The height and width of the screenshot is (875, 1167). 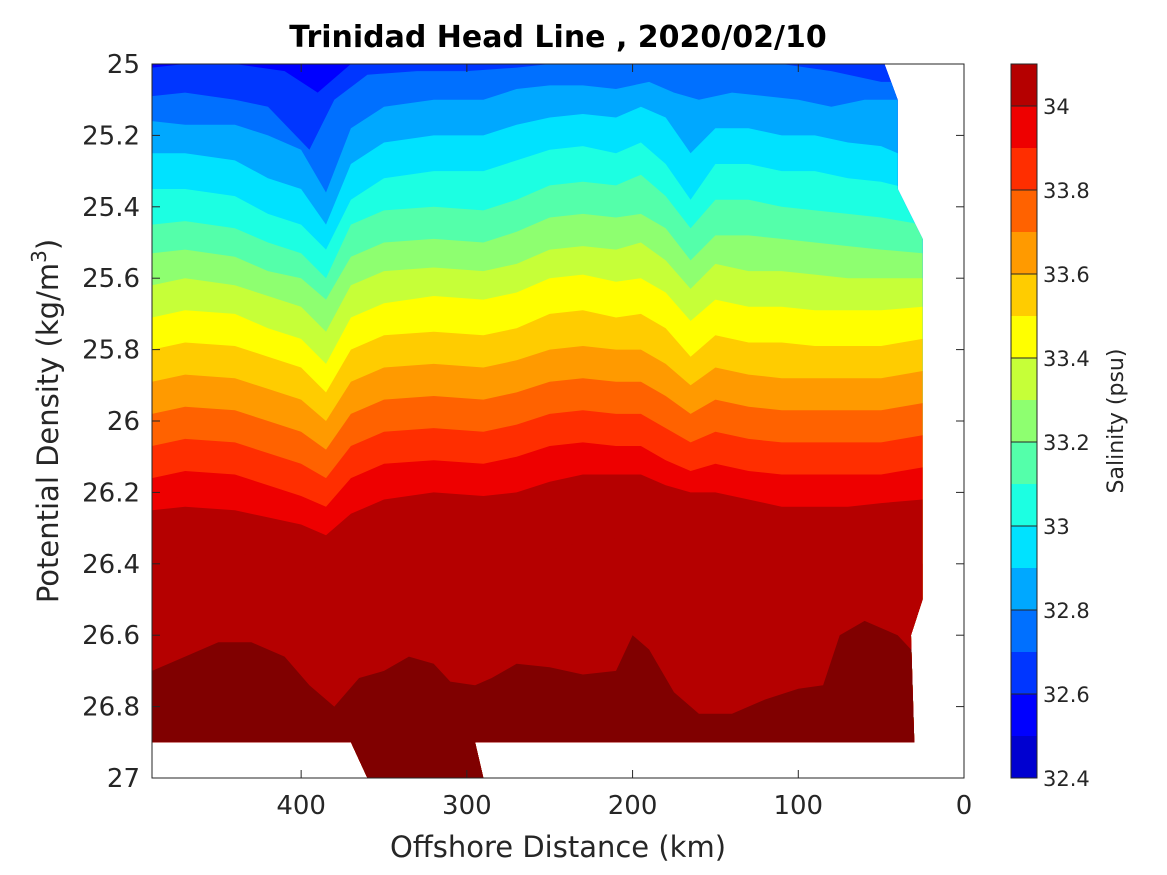 What do you see at coordinates (1066, 275) in the screenshot?
I see `colorbar-tick-label: 33.6` at bounding box center [1066, 275].